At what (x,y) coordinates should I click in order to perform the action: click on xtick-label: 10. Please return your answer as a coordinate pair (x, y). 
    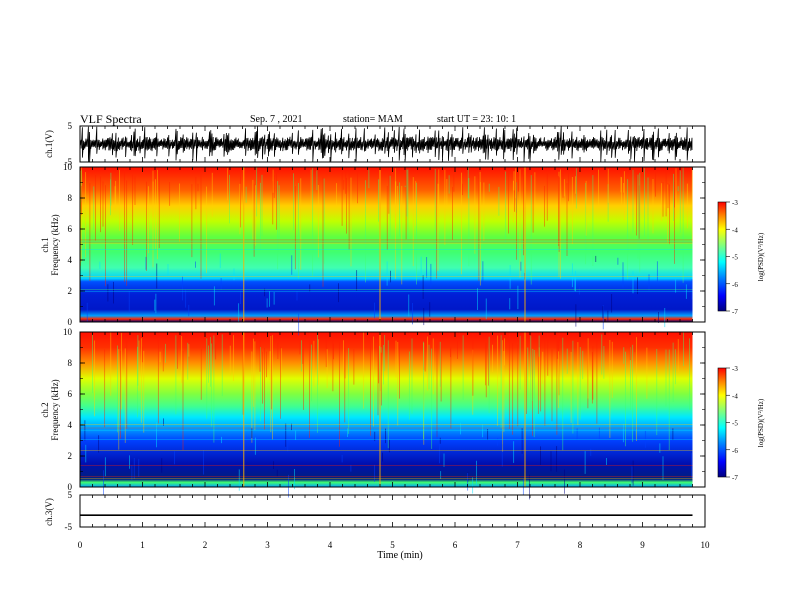
    Looking at the image, I should click on (706, 545).